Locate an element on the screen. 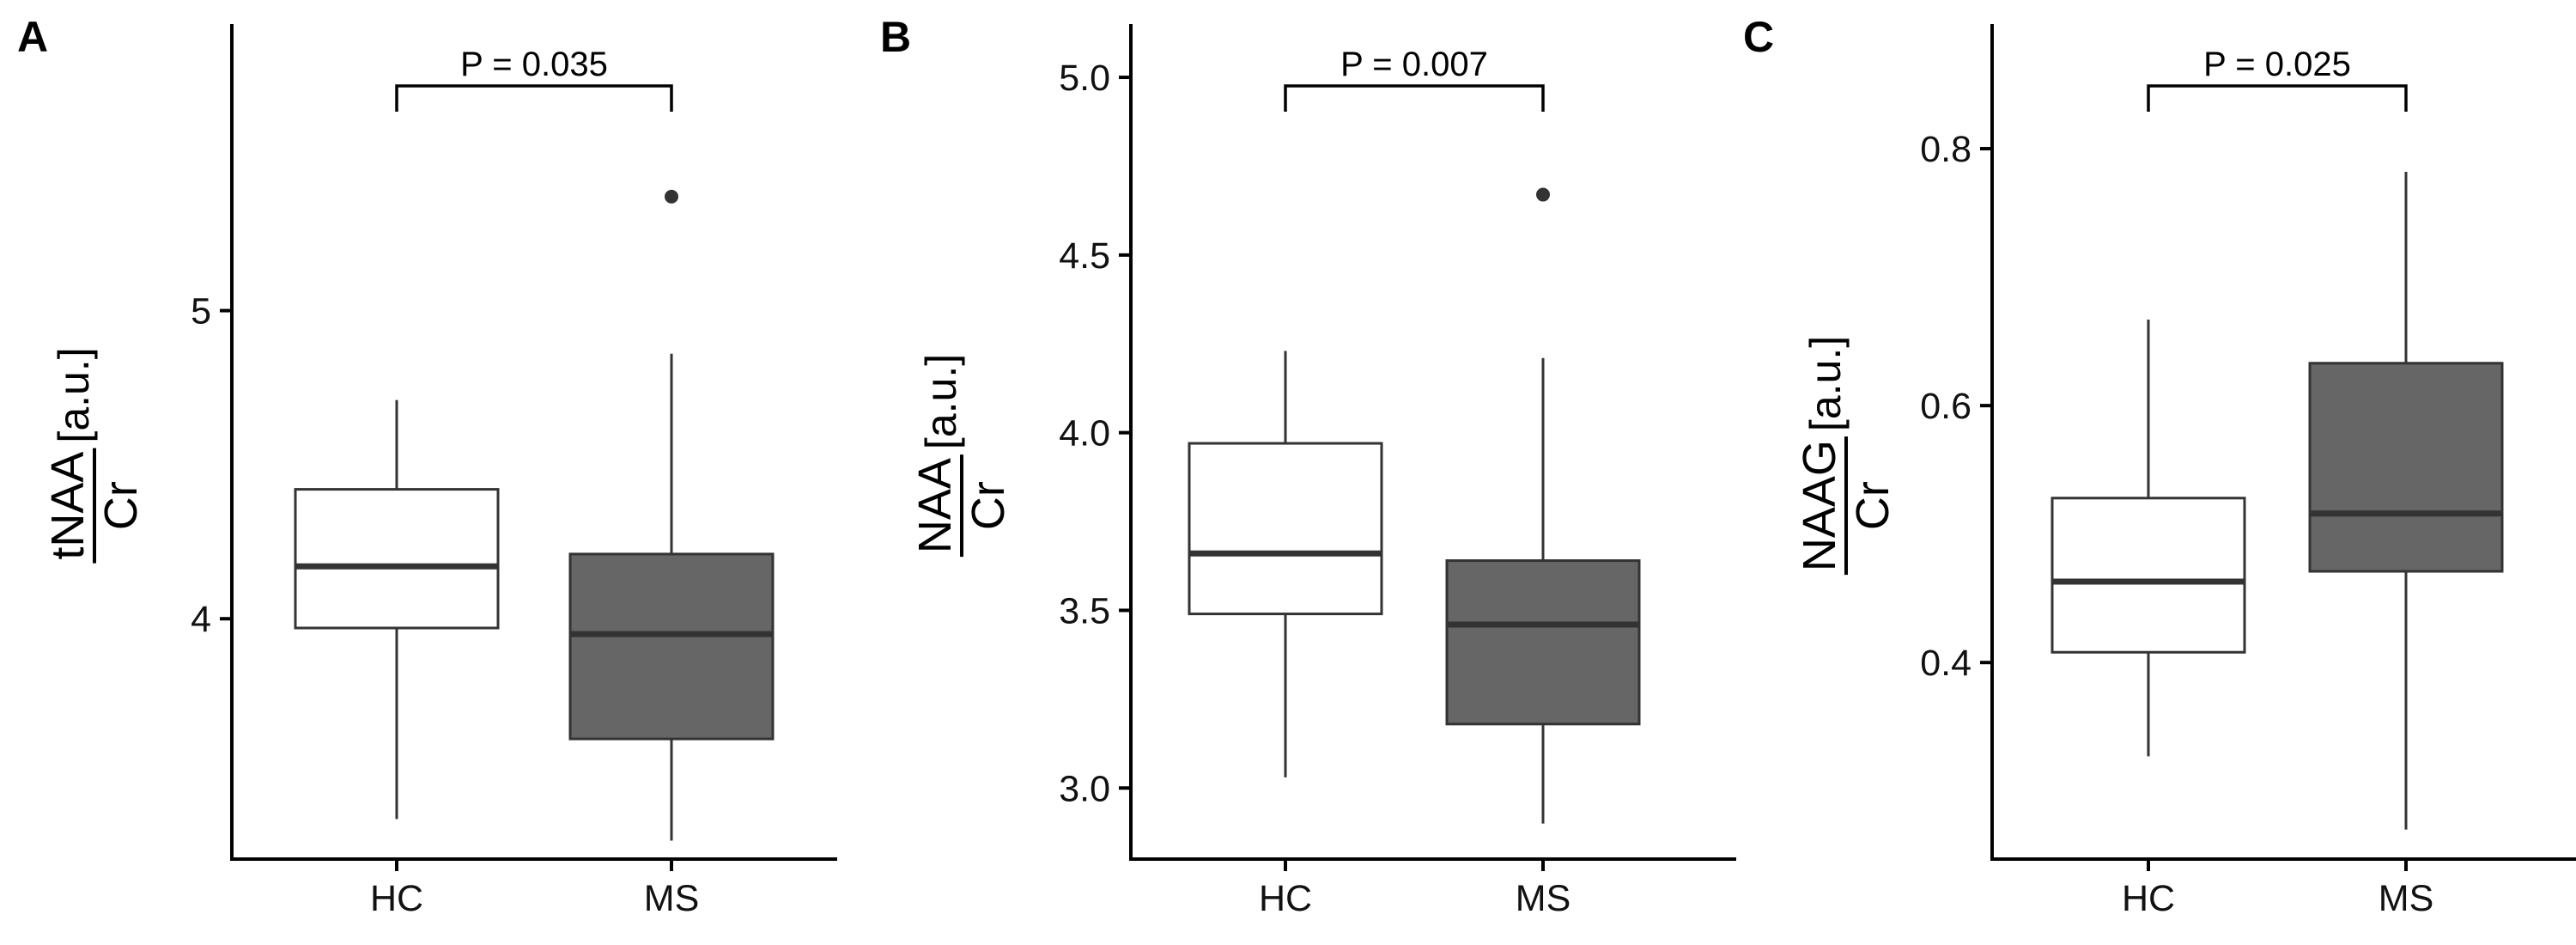  panel-label-c: C is located at coordinates (1759, 37).